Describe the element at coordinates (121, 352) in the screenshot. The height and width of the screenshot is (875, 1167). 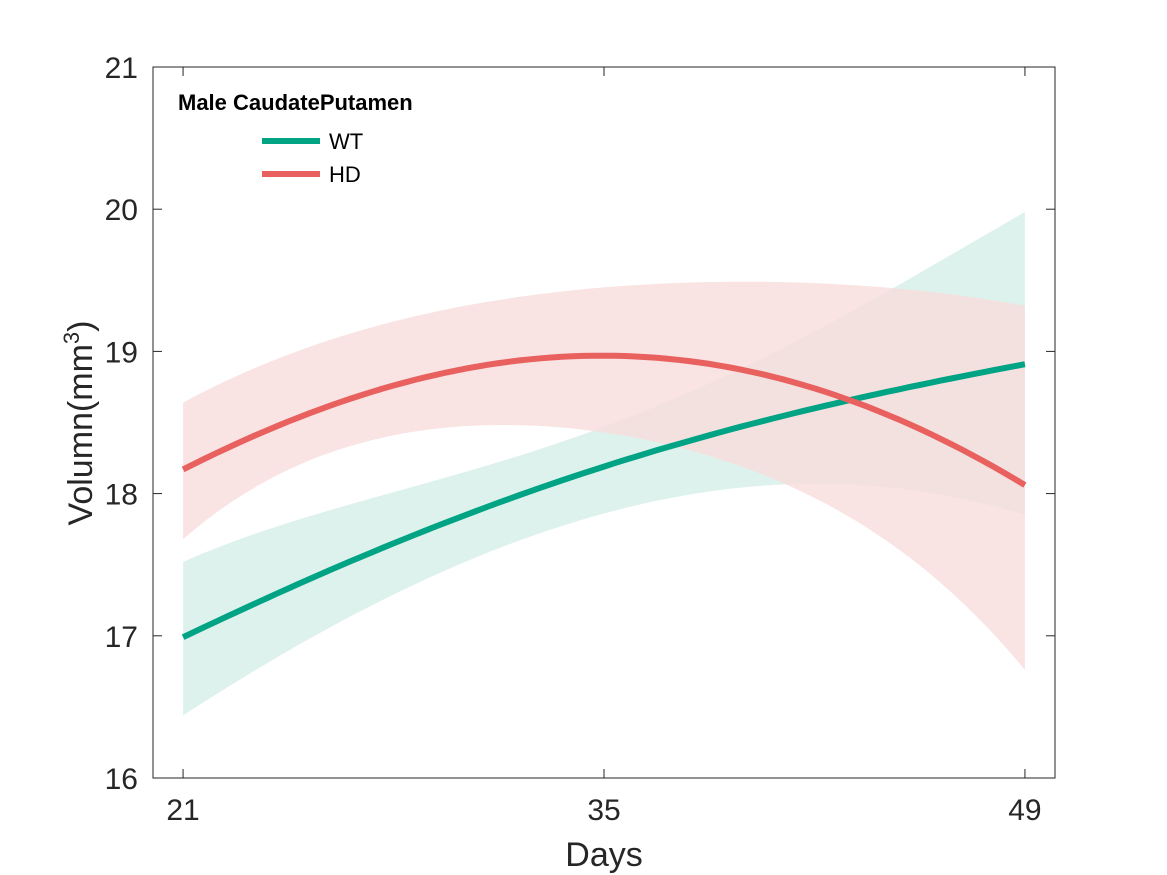
I see `y-tick-label: 19` at that location.